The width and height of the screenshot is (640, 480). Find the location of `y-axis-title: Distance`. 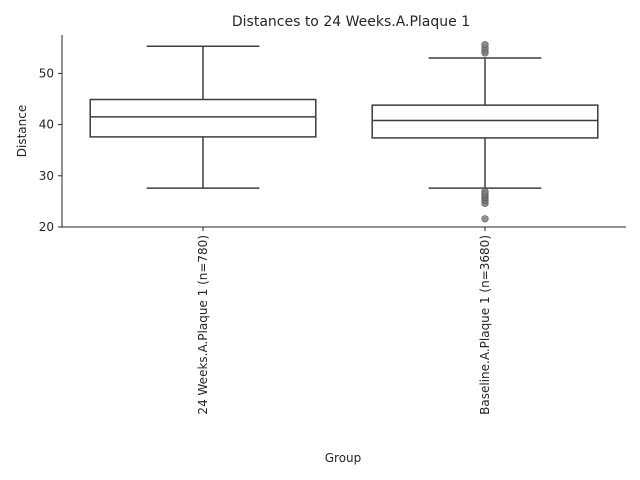

y-axis-title: Distance is located at coordinates (22, 131).